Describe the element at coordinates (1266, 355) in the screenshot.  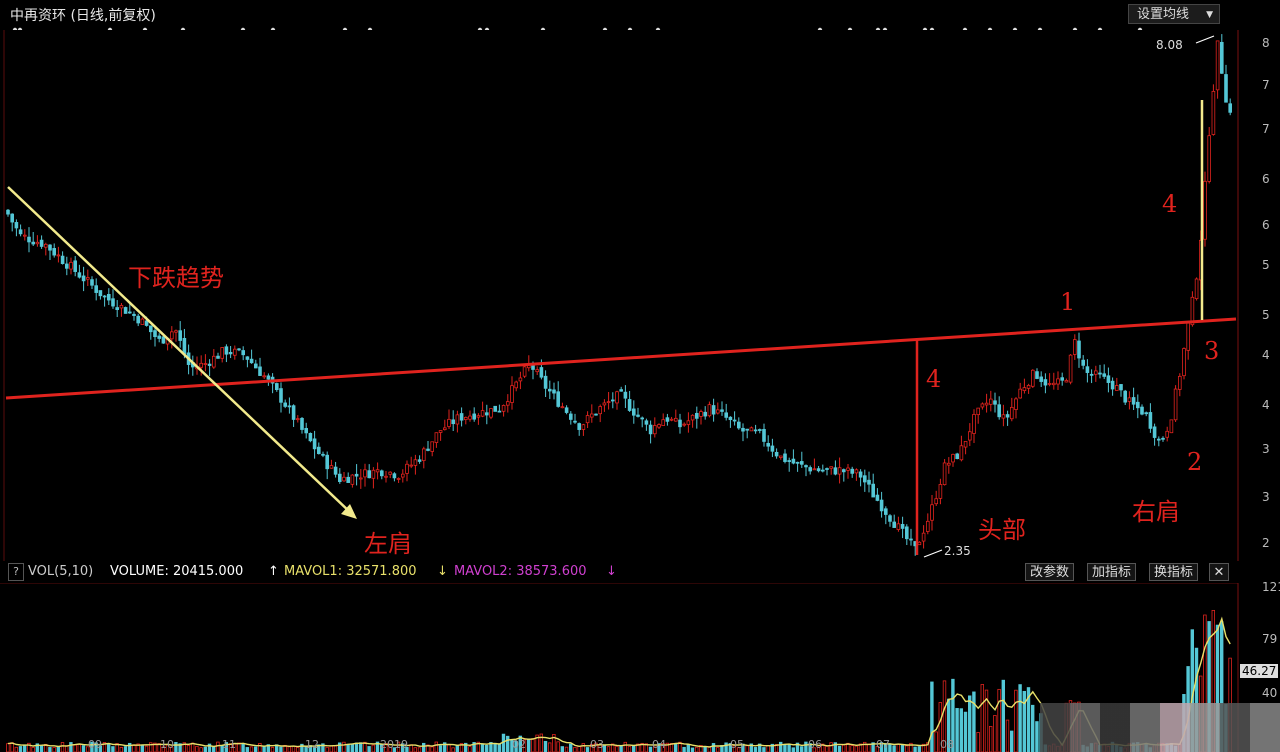
I see `price-tick-label: 4` at that location.